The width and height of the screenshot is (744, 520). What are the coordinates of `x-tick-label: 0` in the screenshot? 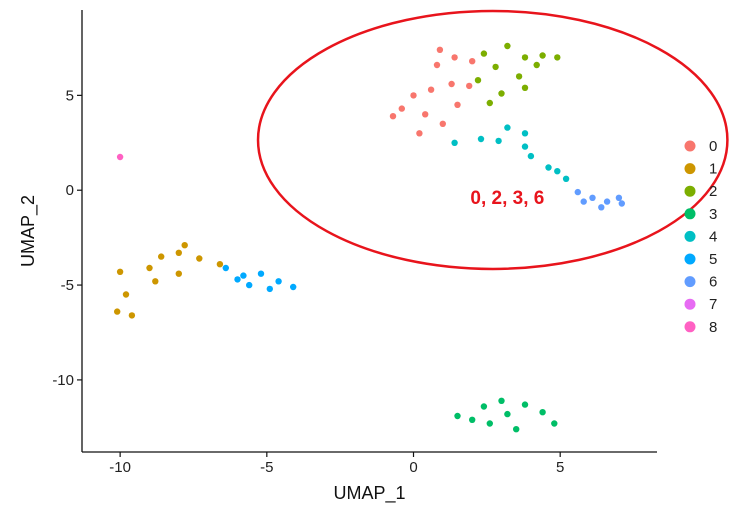 It's located at (413, 467).